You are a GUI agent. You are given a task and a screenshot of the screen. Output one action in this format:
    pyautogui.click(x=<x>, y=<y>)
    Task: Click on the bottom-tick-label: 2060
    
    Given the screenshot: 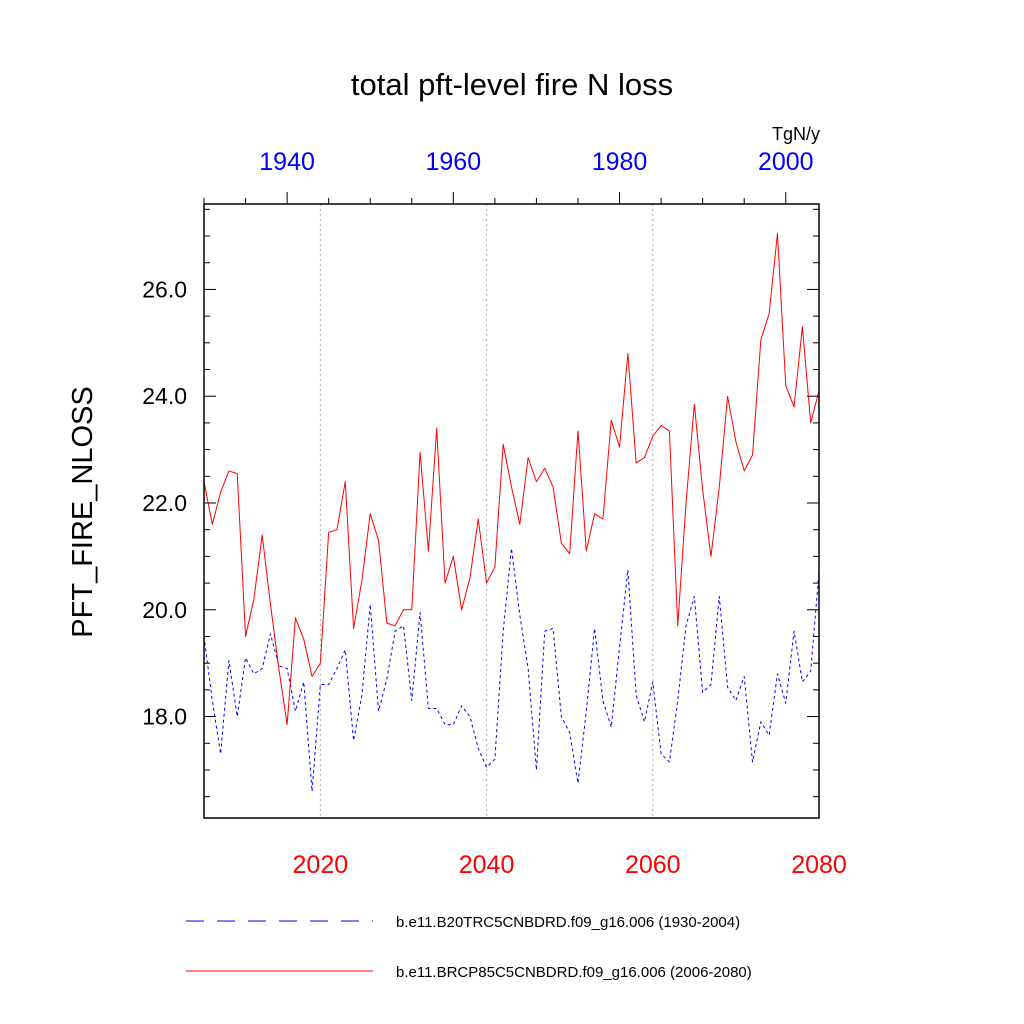 What is the action you would take?
    pyautogui.click(x=653, y=865)
    